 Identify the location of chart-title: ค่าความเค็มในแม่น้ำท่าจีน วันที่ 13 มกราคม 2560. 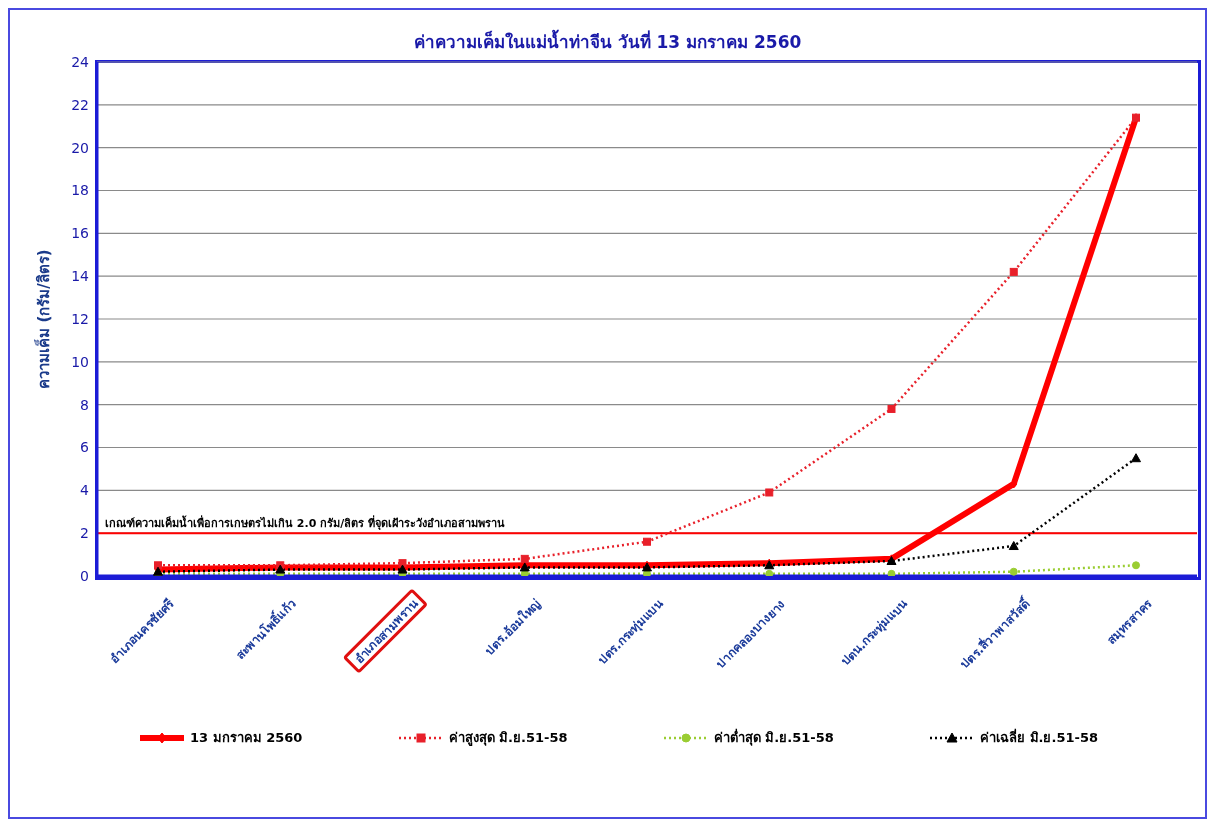
(607, 41).